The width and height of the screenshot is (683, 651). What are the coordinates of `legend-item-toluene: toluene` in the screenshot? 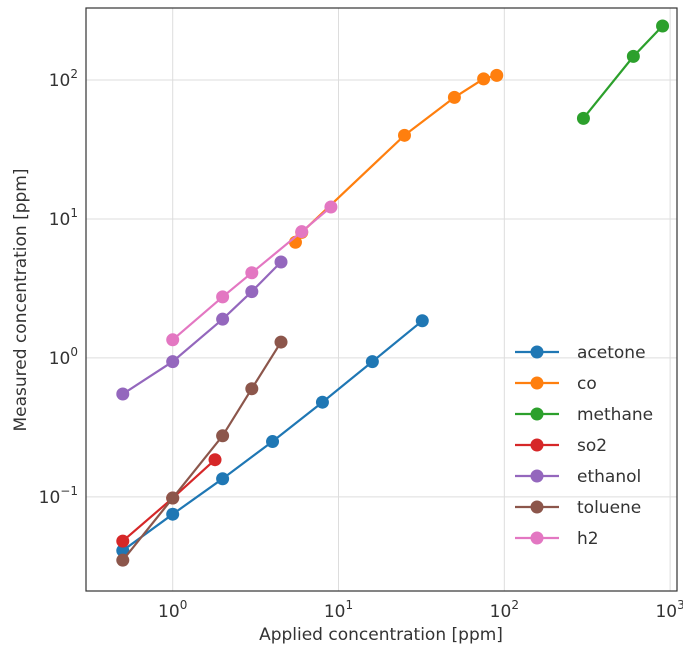 It's located at (578, 508).